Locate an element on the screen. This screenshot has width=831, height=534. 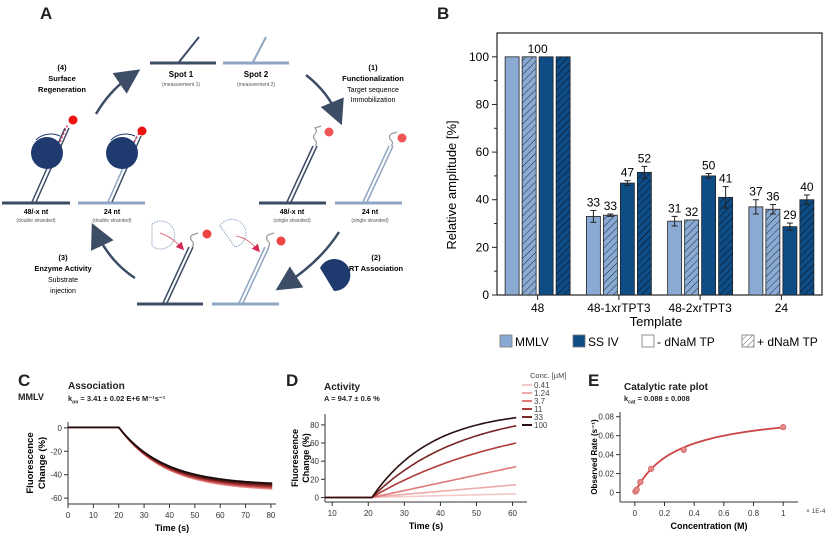
fit-curve is located at coordinates (709, 459).